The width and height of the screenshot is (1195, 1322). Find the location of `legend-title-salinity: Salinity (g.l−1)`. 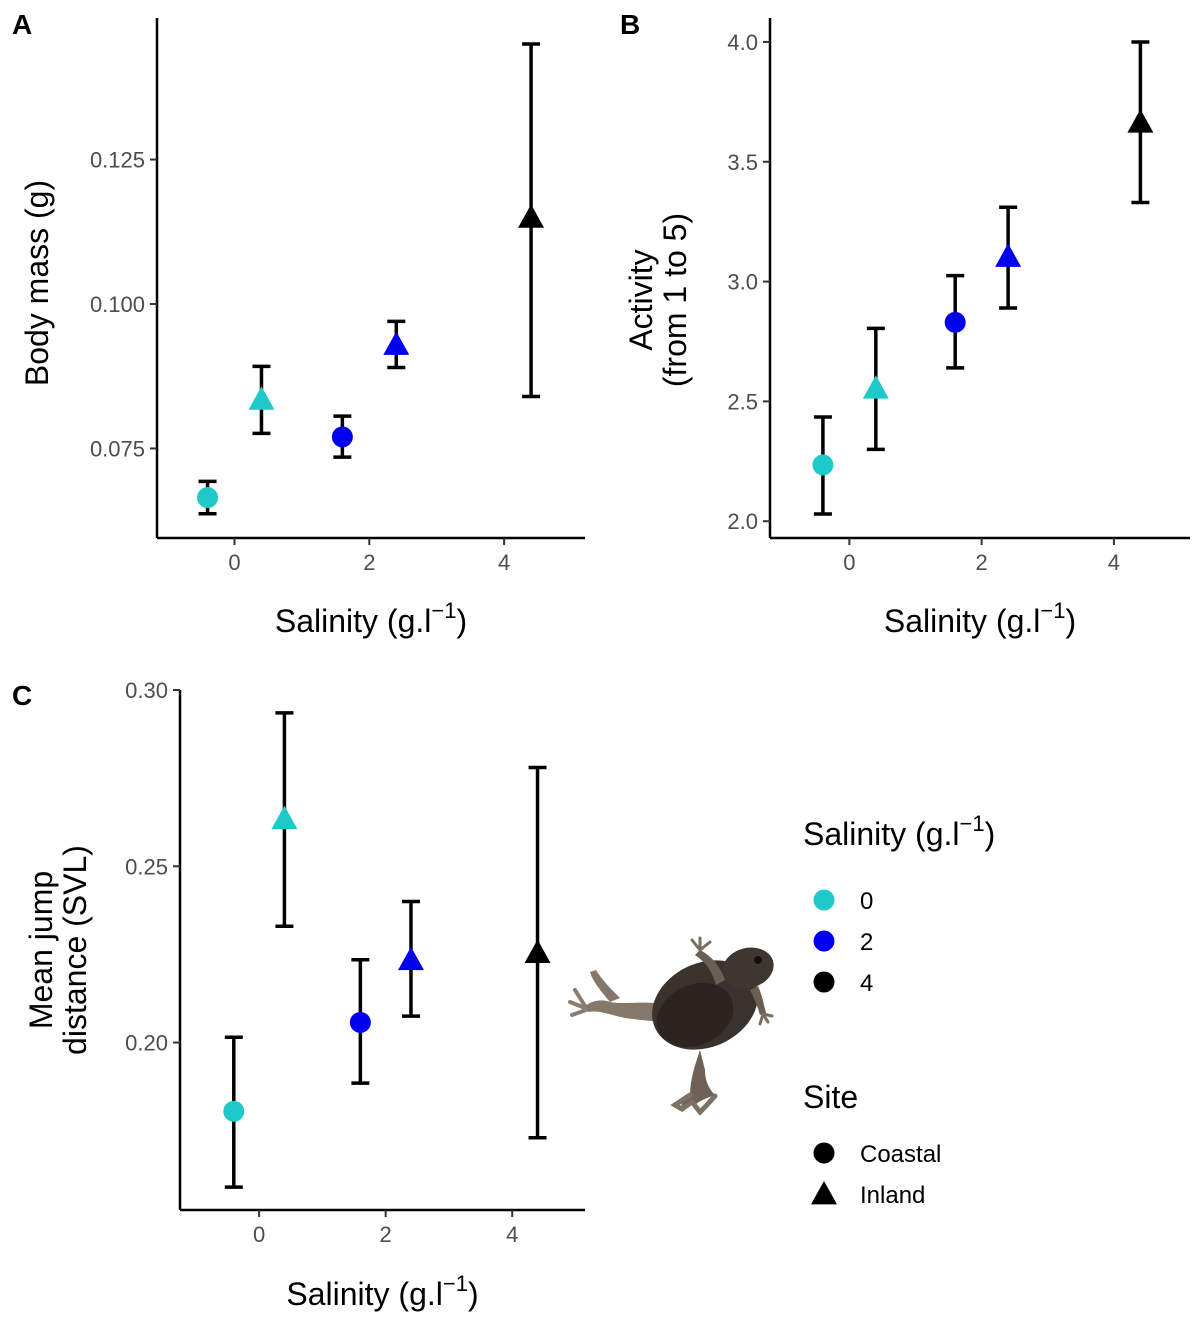

legend-title-salinity: Salinity (g.l−1) is located at coordinates (899, 831).